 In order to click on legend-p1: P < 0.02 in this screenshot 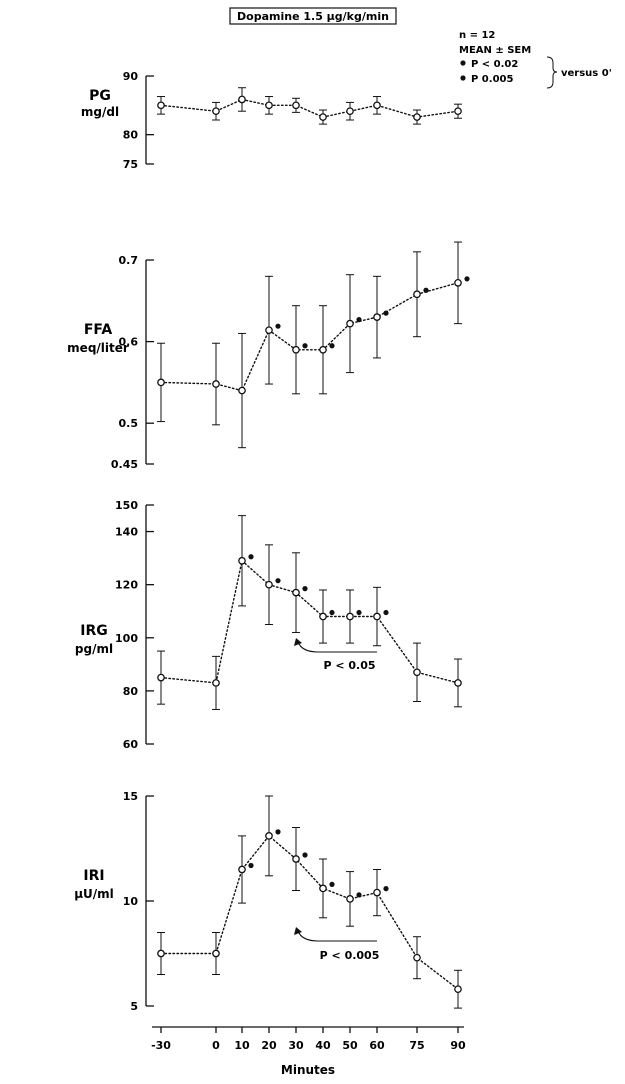, I will do `click(494, 64)`.